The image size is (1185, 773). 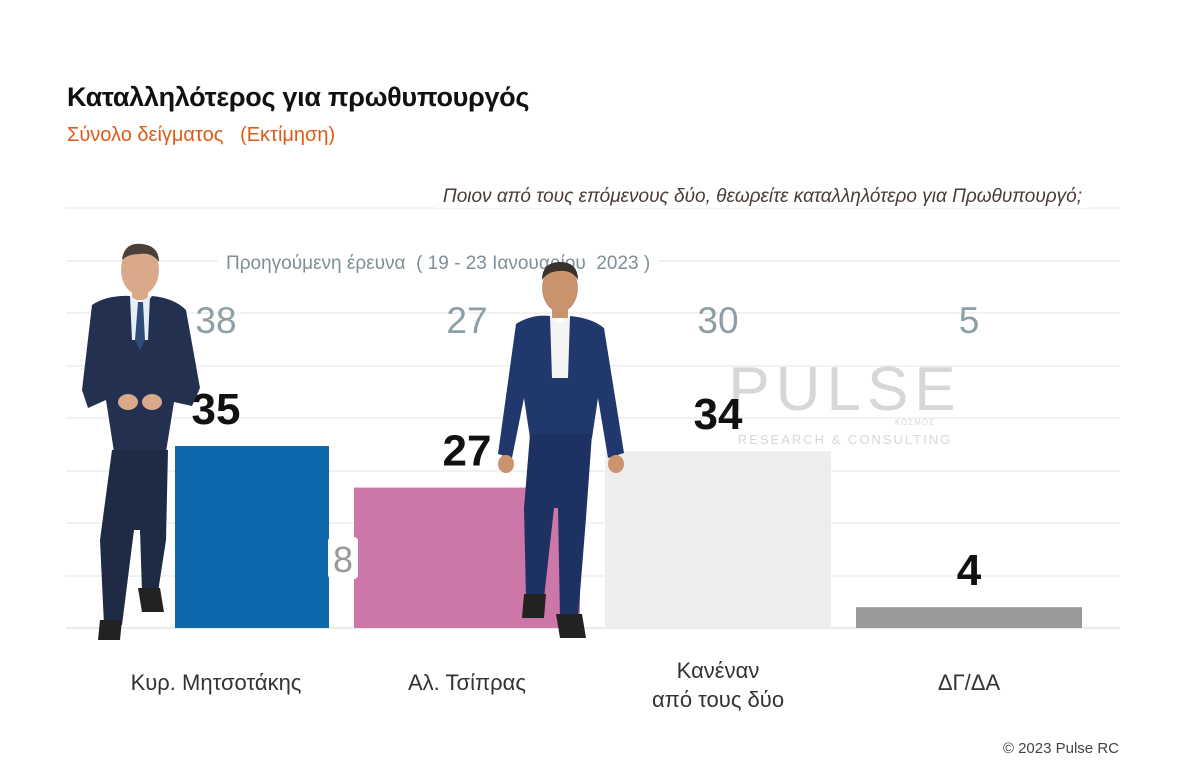 I want to click on chart-title: Καταλληλότερος για πρωθυπουργός, so click(x=298, y=97).